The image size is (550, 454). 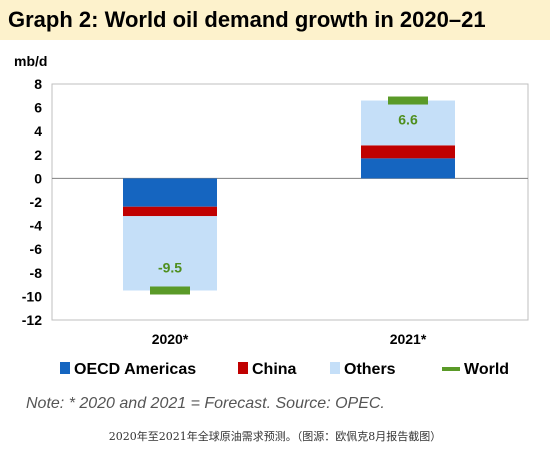 I want to click on world-data-label-2: 6.6, so click(x=408, y=120).